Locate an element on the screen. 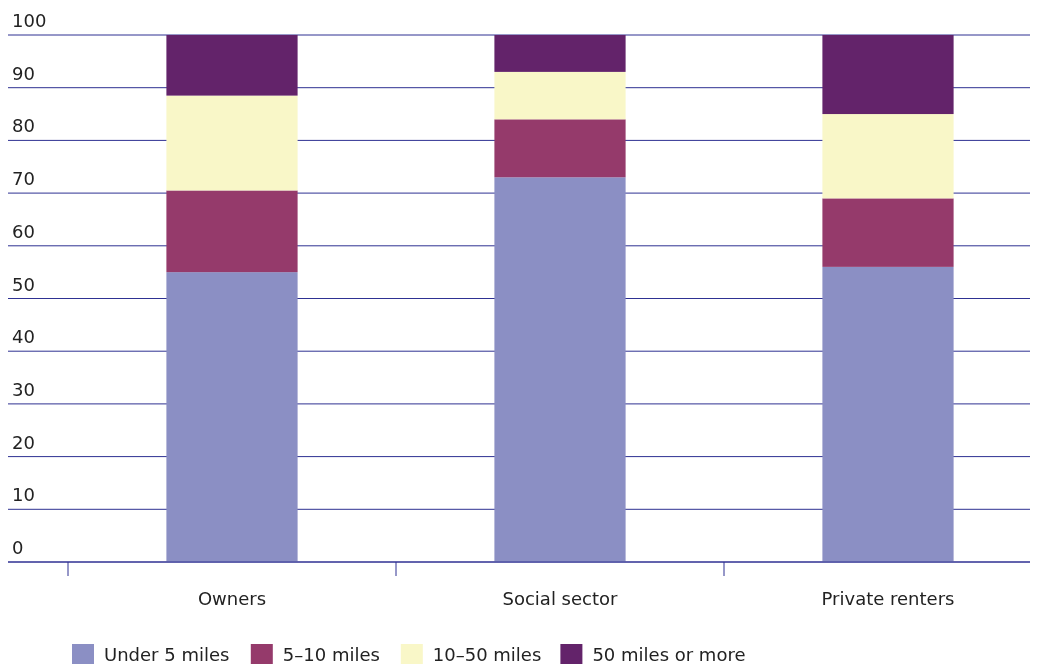  legend-label: 50 miles or more is located at coordinates (669, 654).